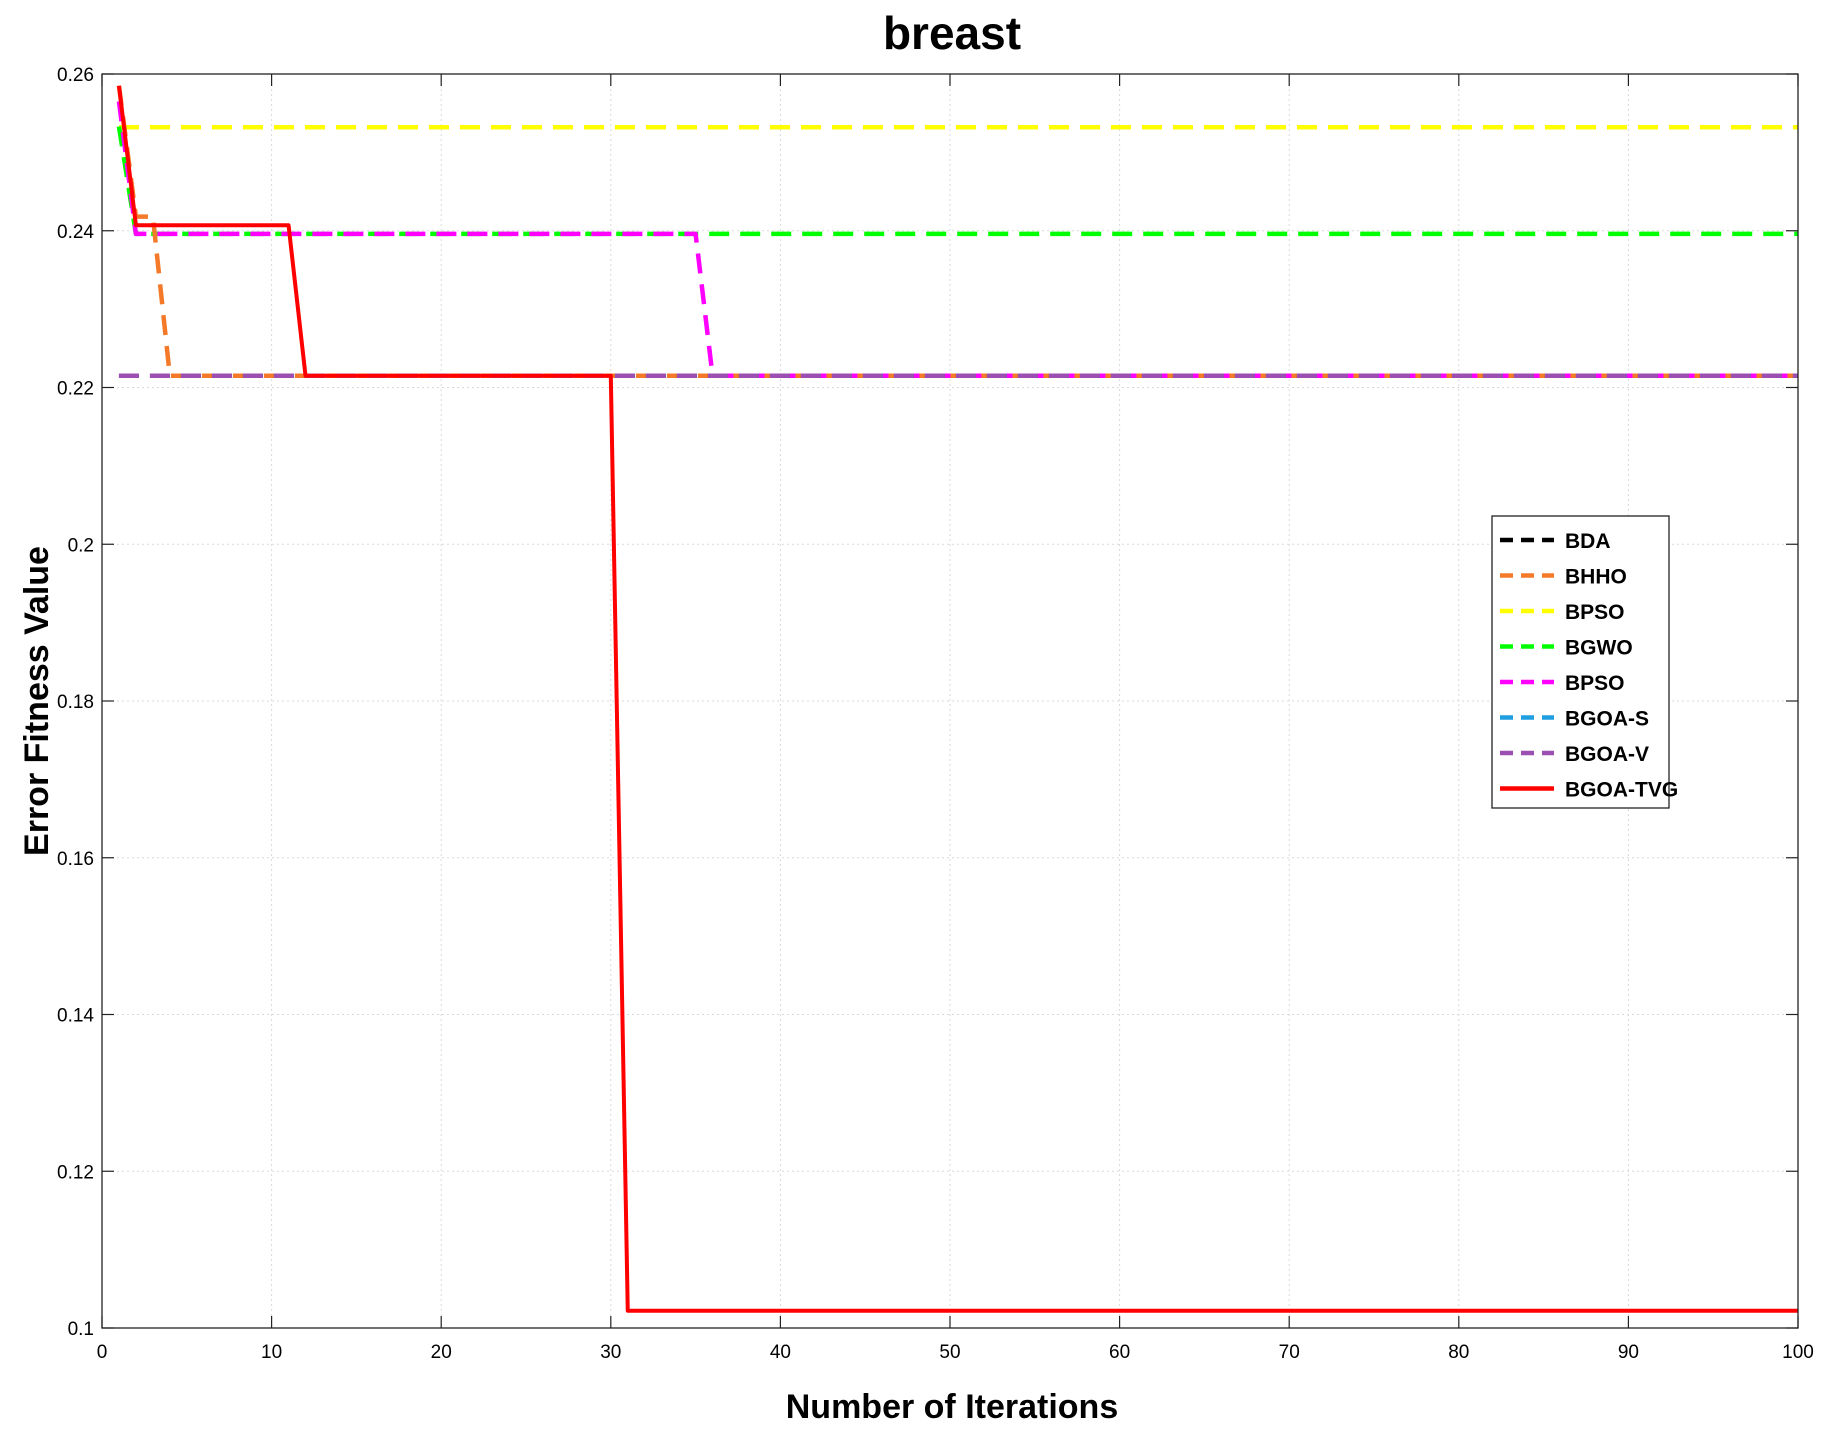 The height and width of the screenshot is (1433, 1829). Describe the element at coordinates (1119, 1352) in the screenshot. I see `x-tick-label: 60` at that location.